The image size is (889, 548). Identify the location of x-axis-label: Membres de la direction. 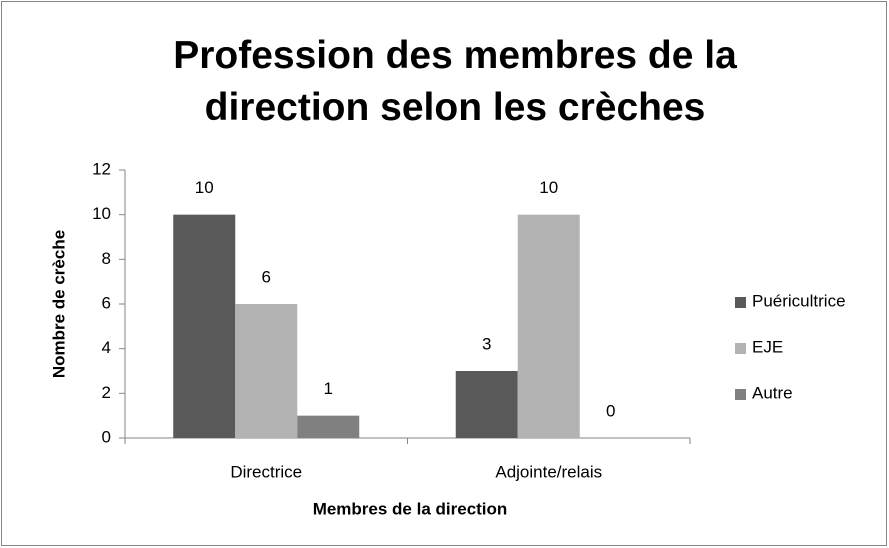
(410, 508).